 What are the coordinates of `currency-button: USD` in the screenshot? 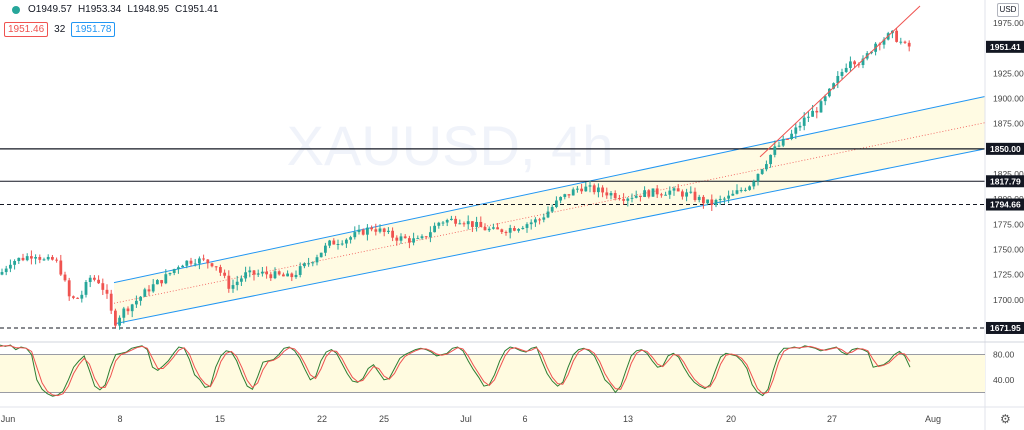 It's located at (1008, 10).